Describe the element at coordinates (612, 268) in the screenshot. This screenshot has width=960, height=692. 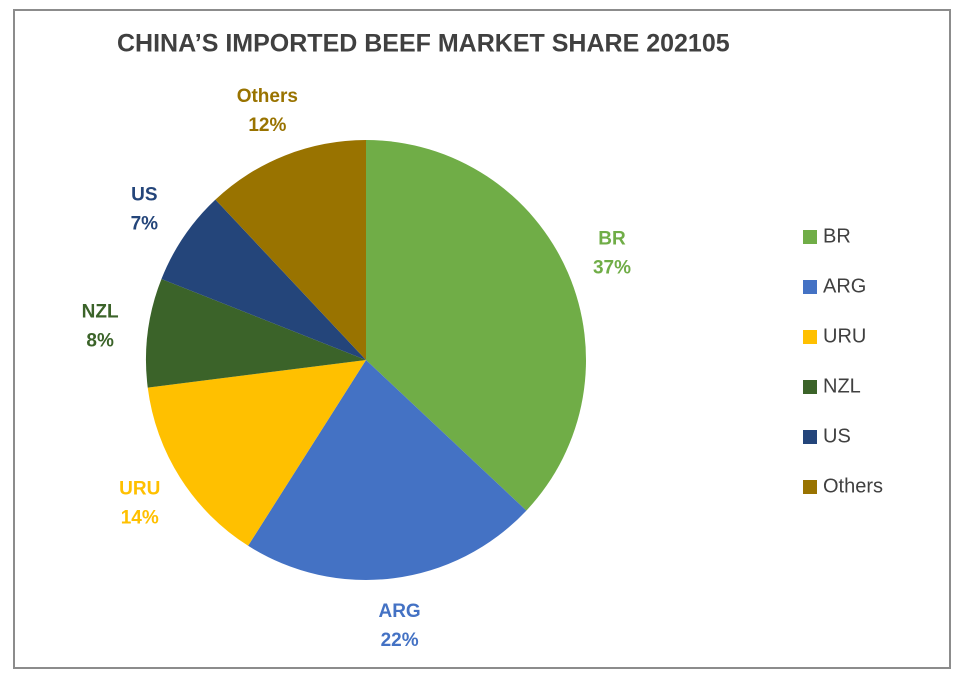
I see `data-label-value: 37%` at that location.